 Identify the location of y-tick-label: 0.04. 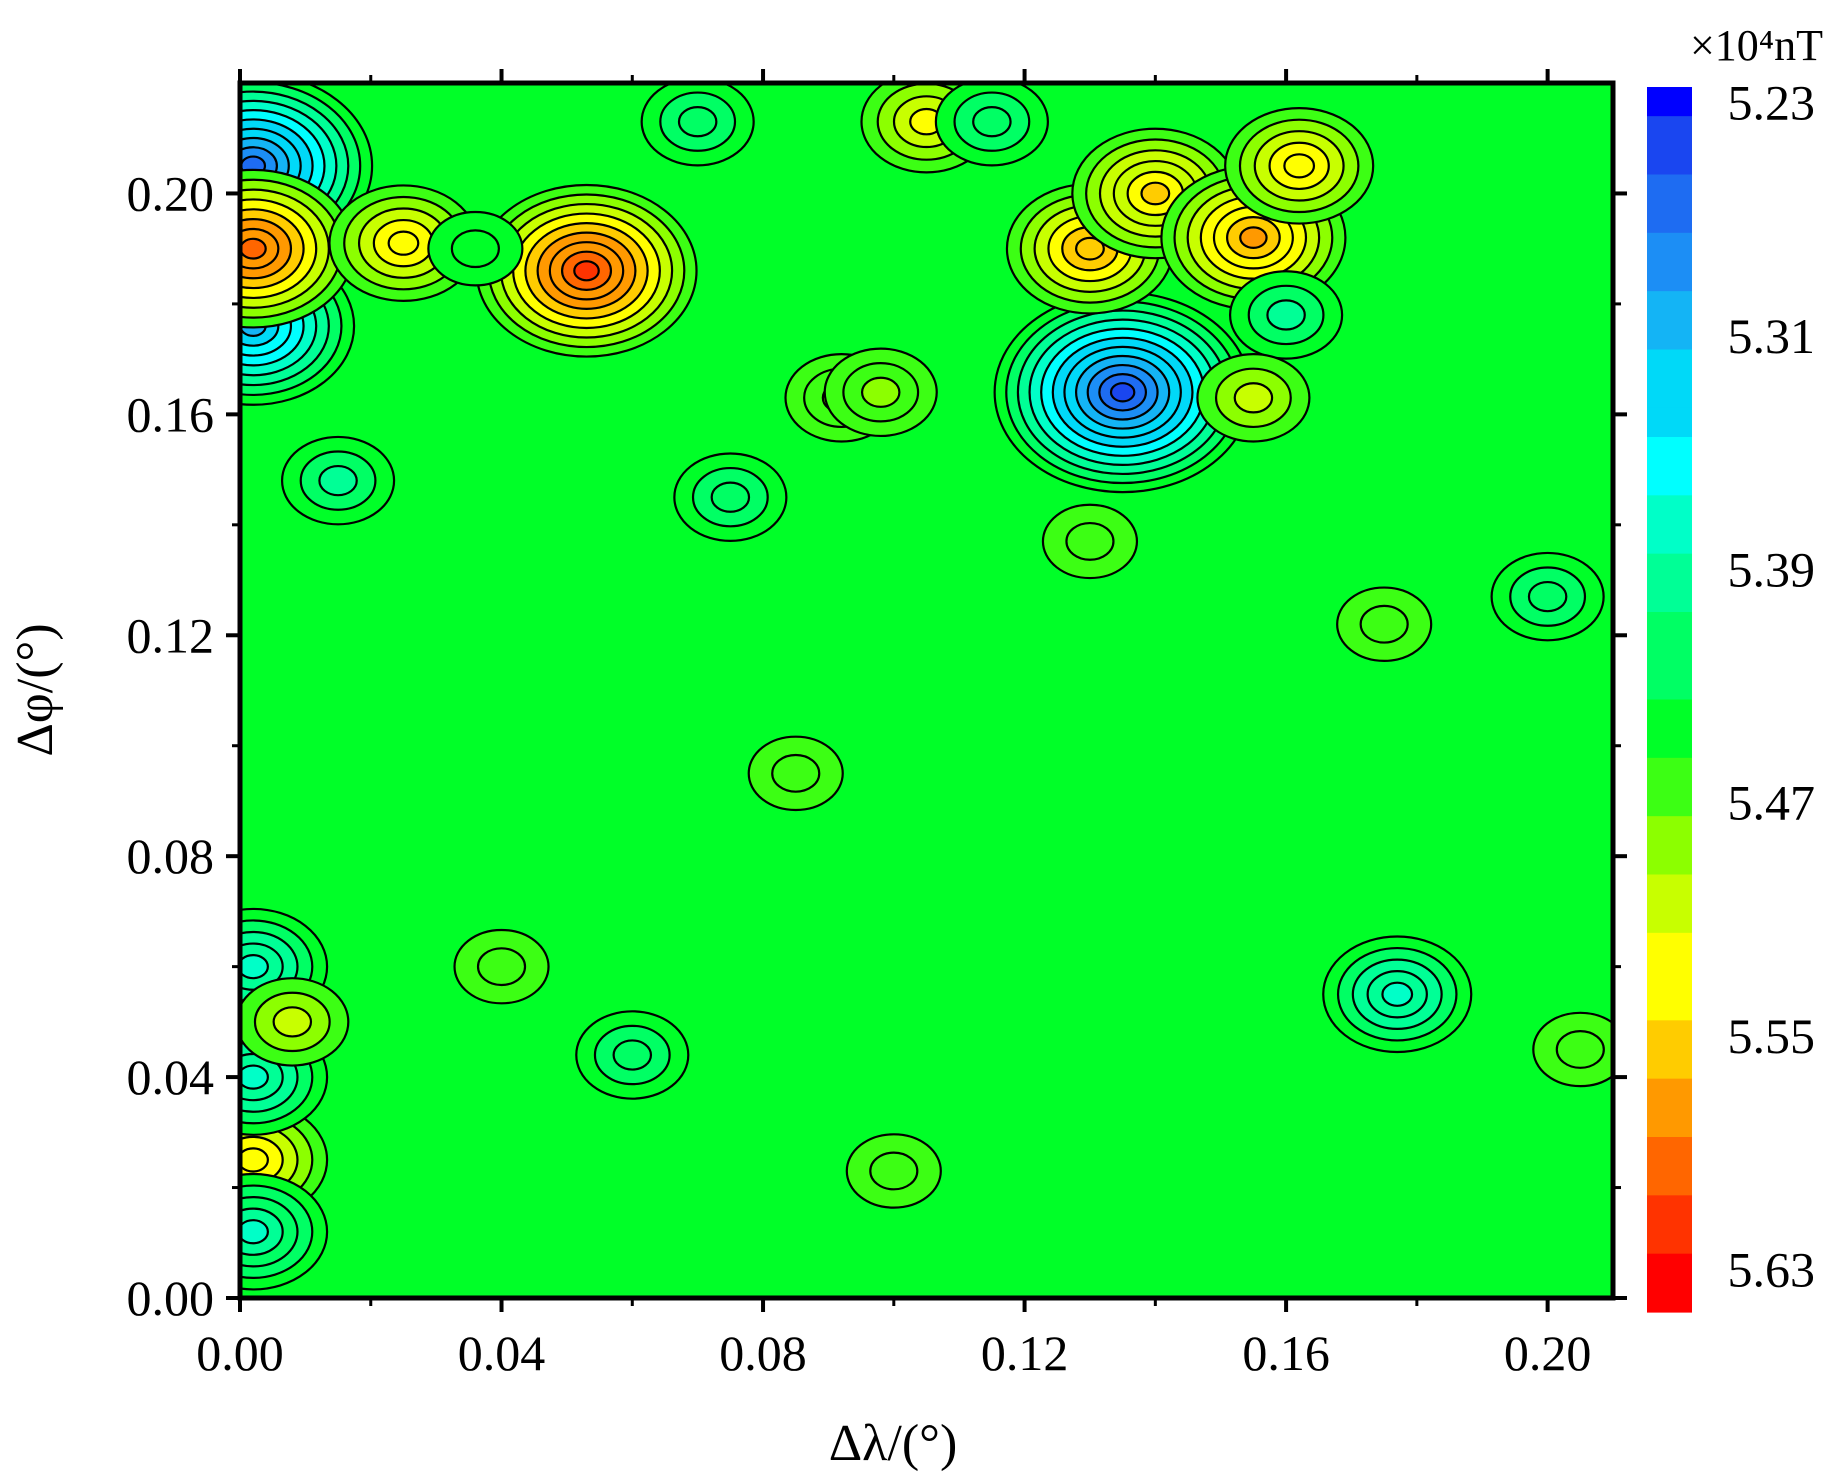
(171, 1077).